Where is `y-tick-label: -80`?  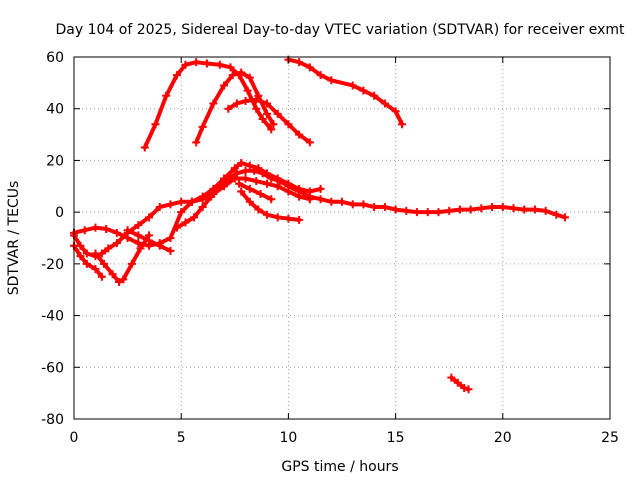
y-tick-label: -80 is located at coordinates (52, 420).